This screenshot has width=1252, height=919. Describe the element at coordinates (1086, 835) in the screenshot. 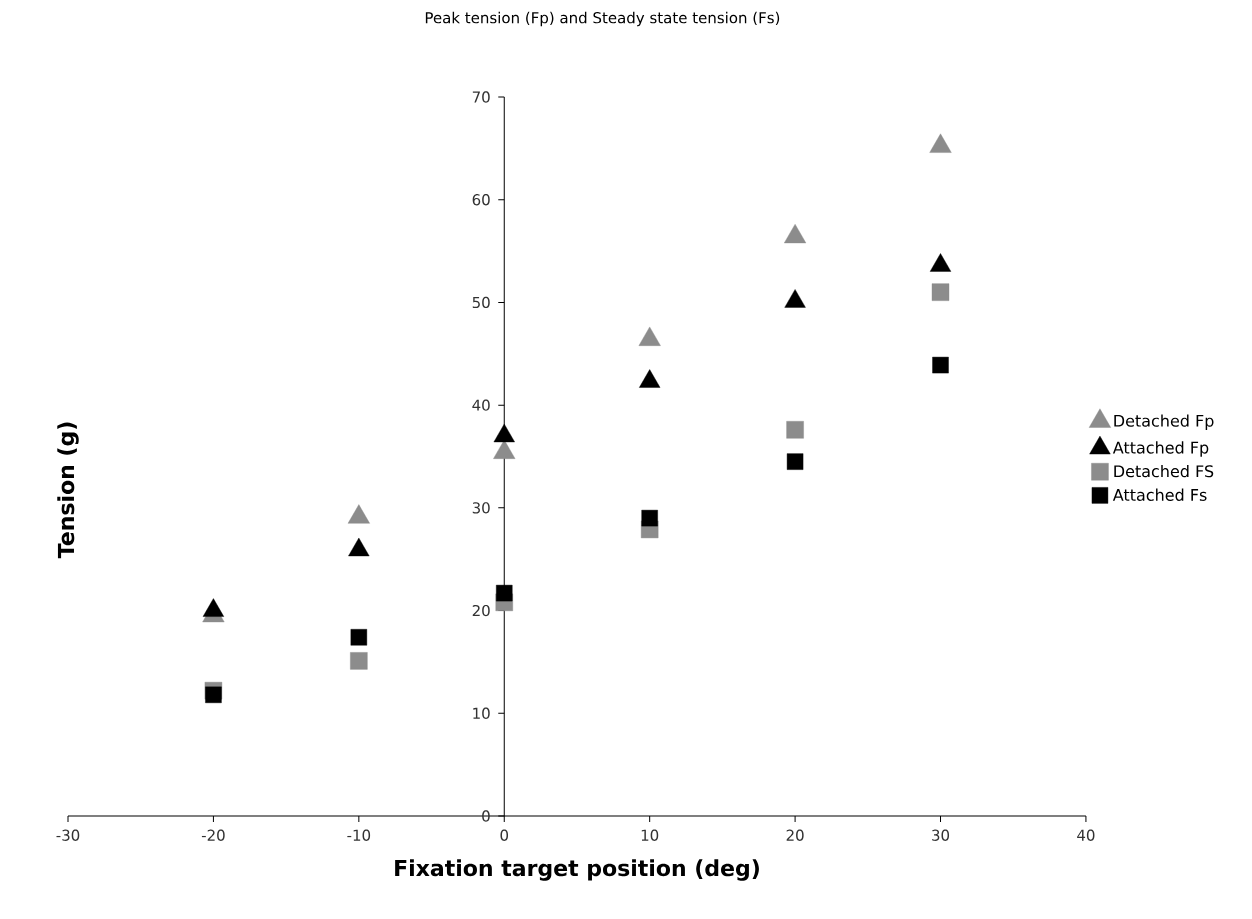

I see `x-tick-label: 40` at that location.